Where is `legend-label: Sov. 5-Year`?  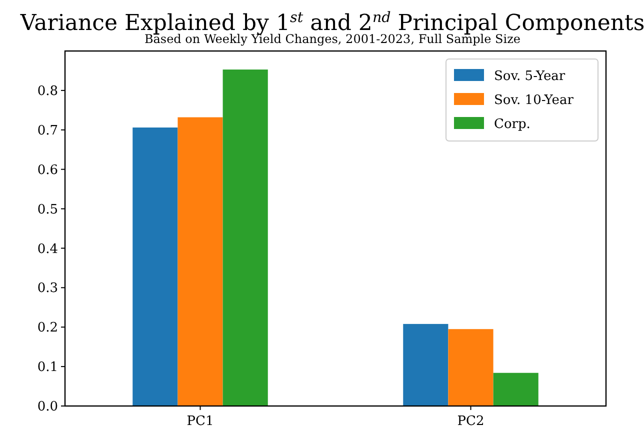
legend-label: Sov. 5-Year is located at coordinates (530, 76).